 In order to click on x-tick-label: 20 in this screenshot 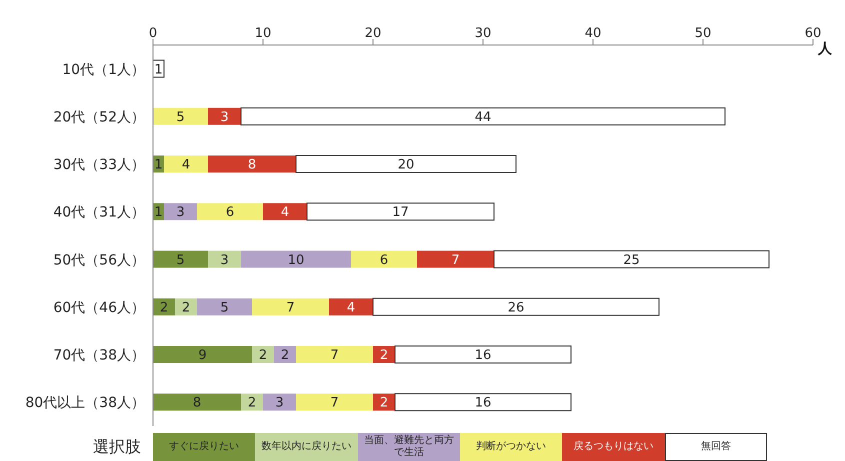, I will do `click(373, 33)`.